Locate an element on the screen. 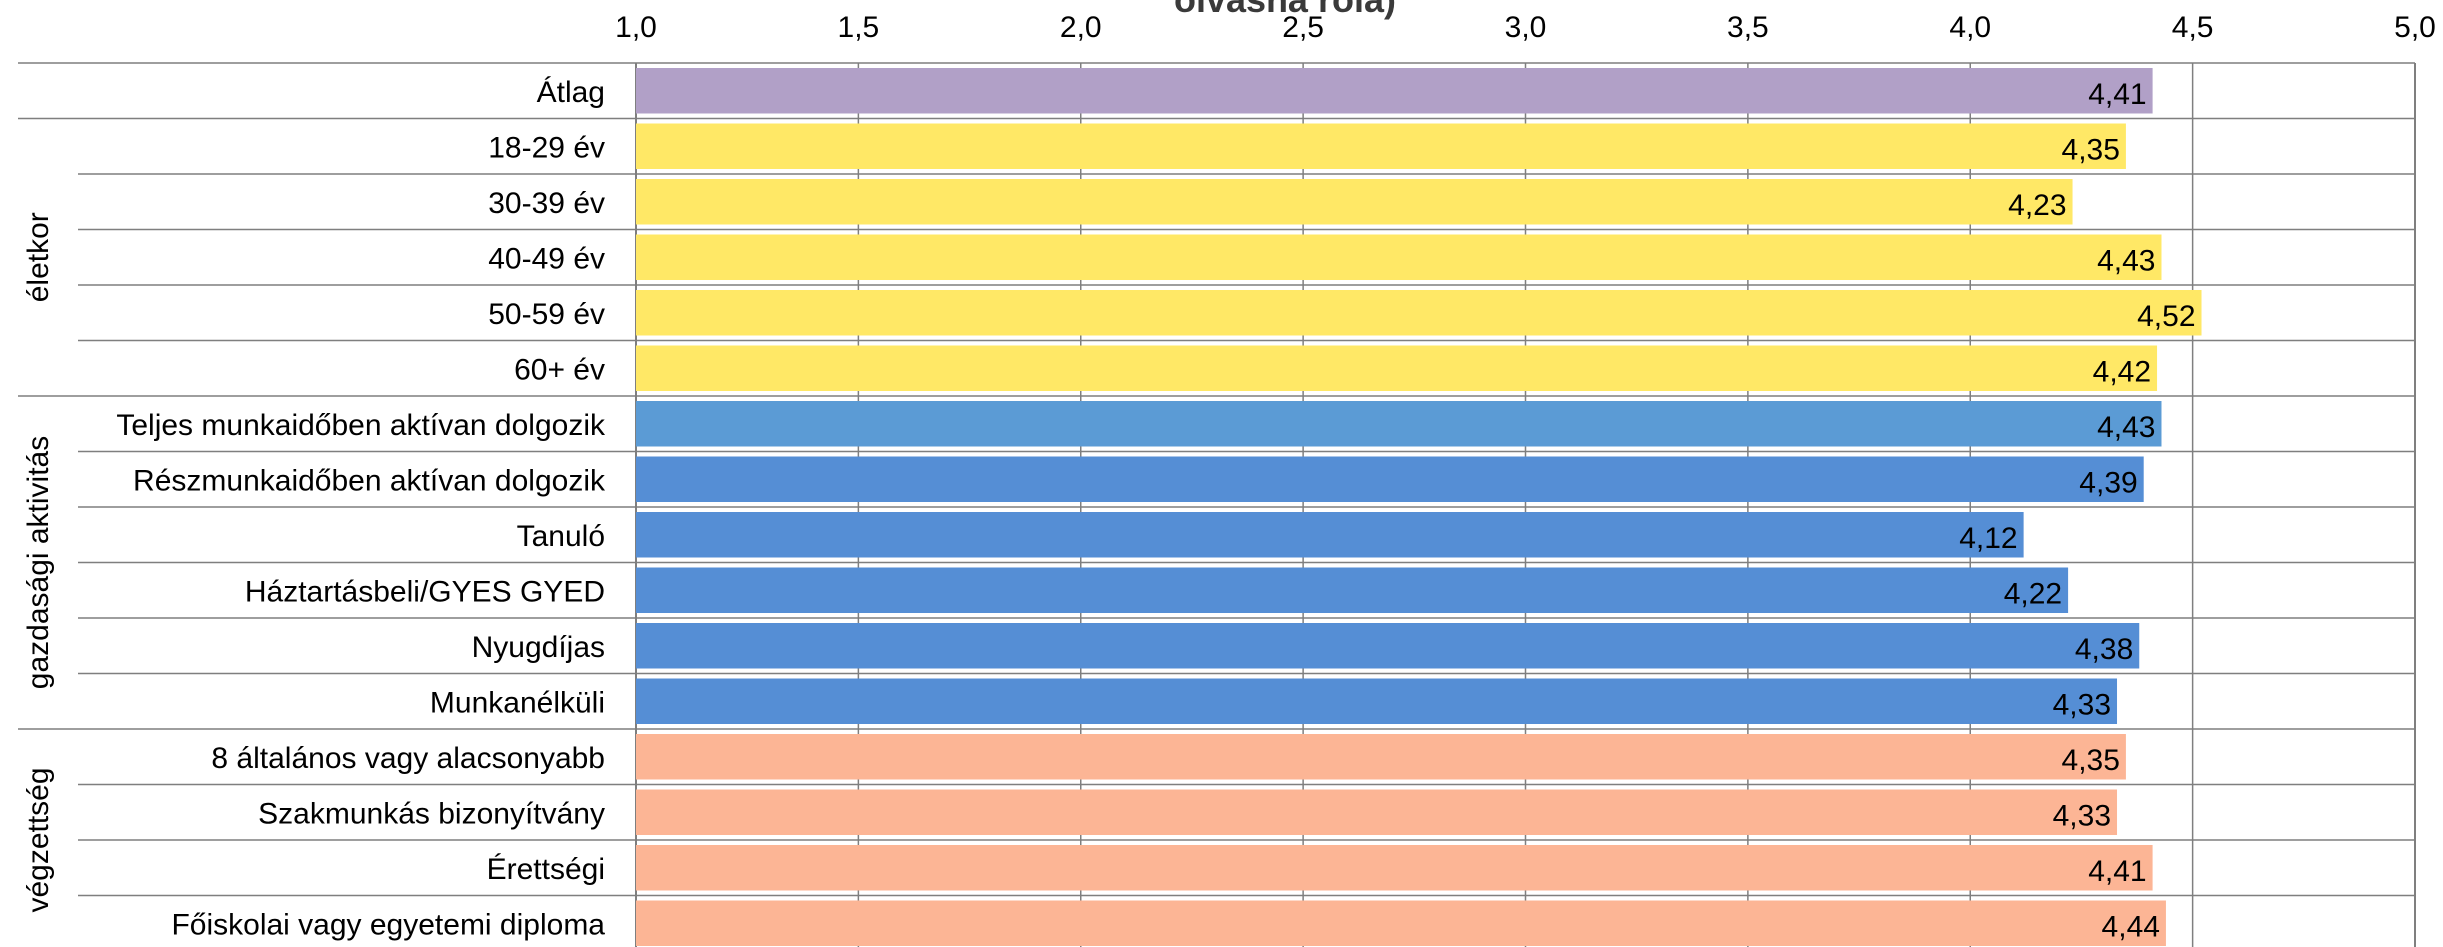 The height and width of the screenshot is (947, 2443). category-label: Munkanélküli is located at coordinates (517, 702).